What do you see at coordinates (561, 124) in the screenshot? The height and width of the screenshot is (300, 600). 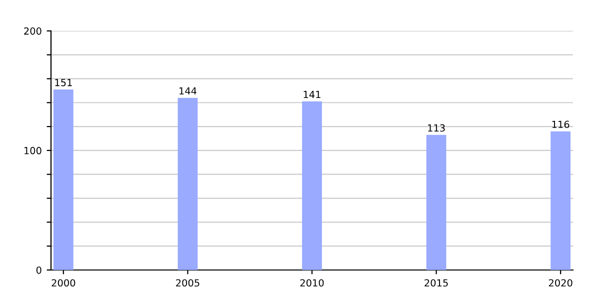 I see `data-label: 116` at bounding box center [561, 124].